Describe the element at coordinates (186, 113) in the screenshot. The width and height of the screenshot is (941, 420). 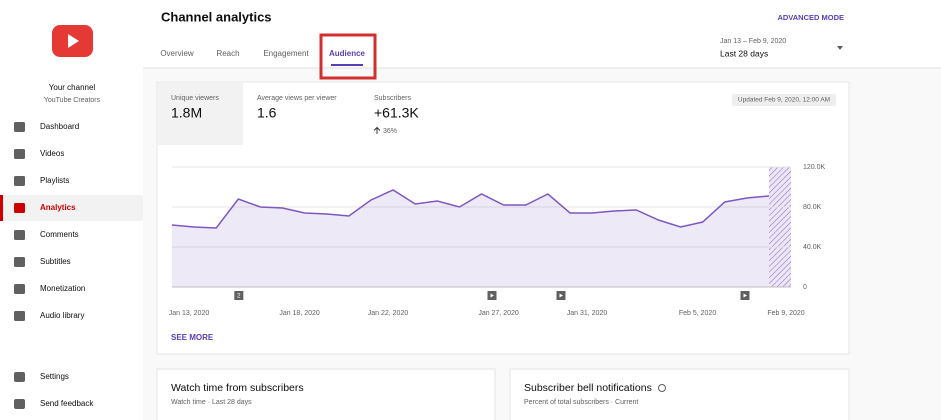
I see `metric-value: 1.8M` at that location.